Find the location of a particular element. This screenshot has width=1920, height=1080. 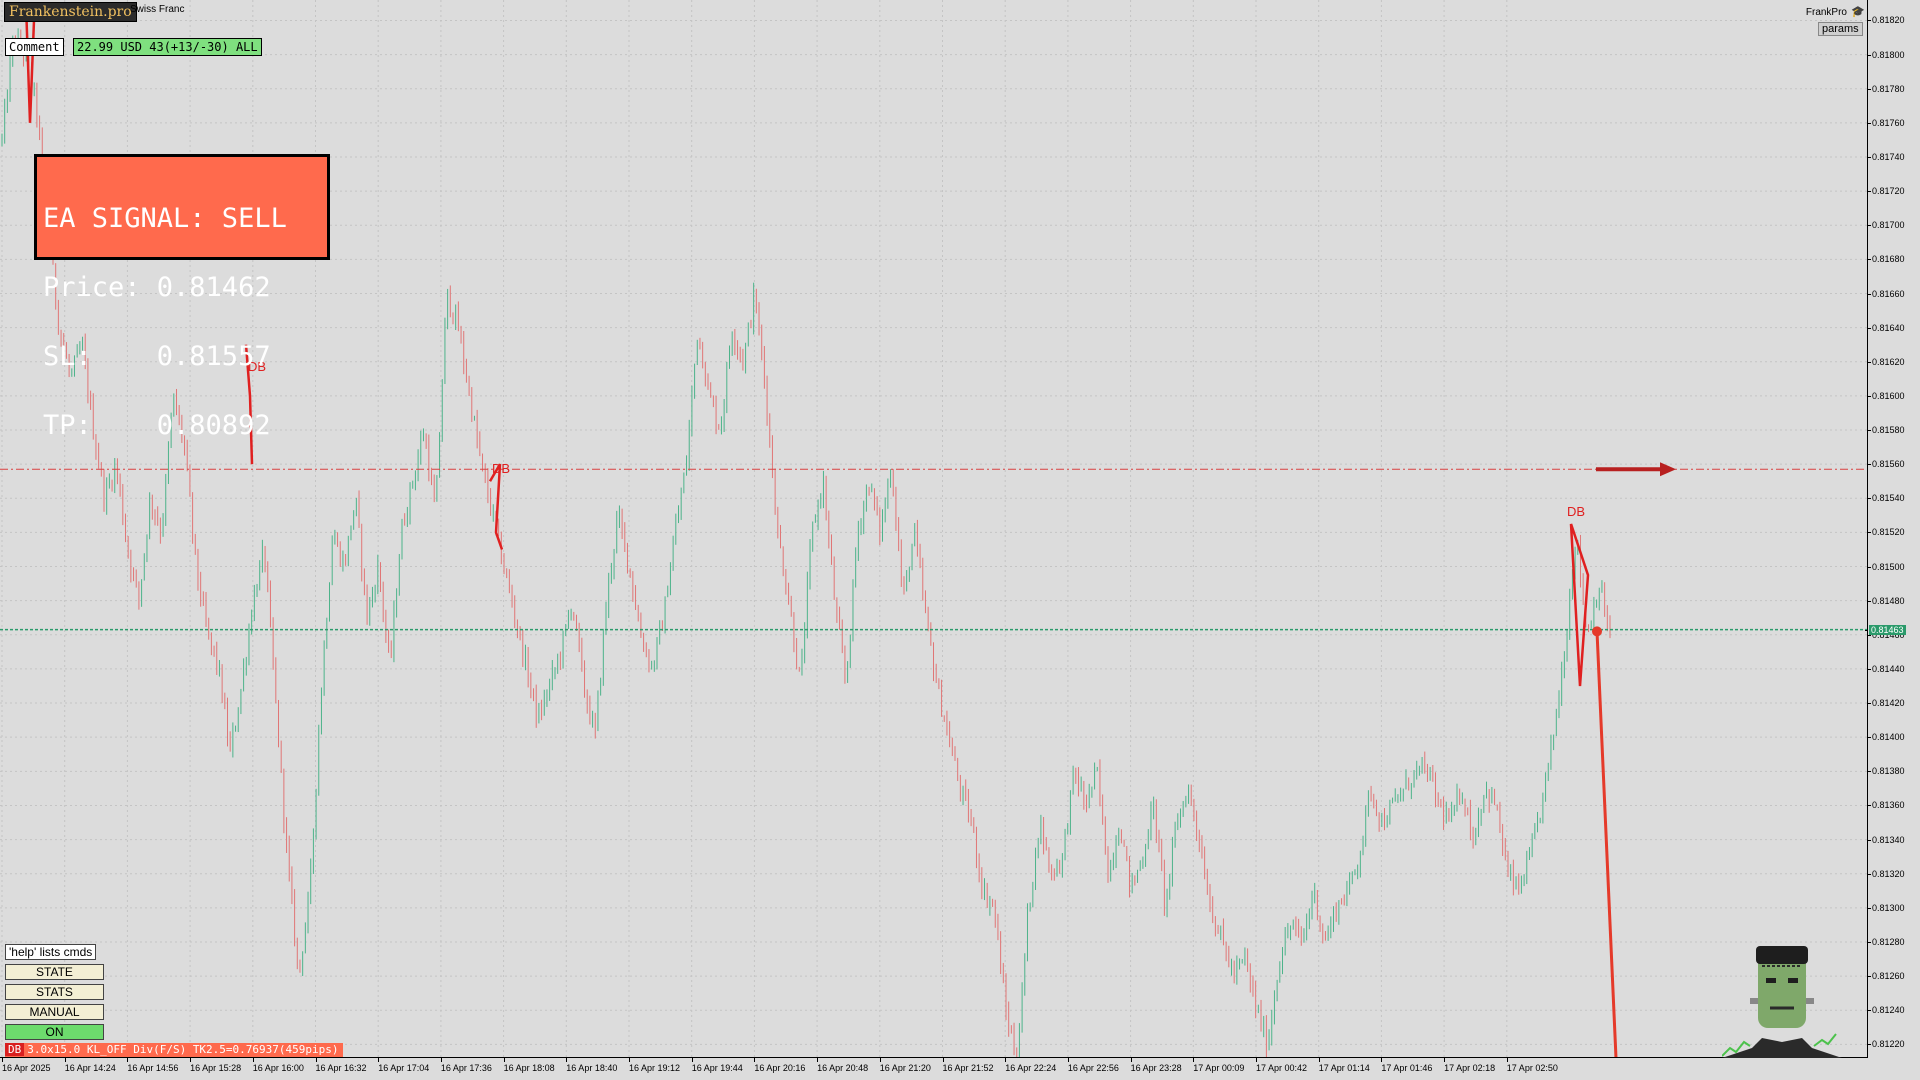

time-tick-label: 16 Apr 21:20 is located at coordinates (905, 1065).